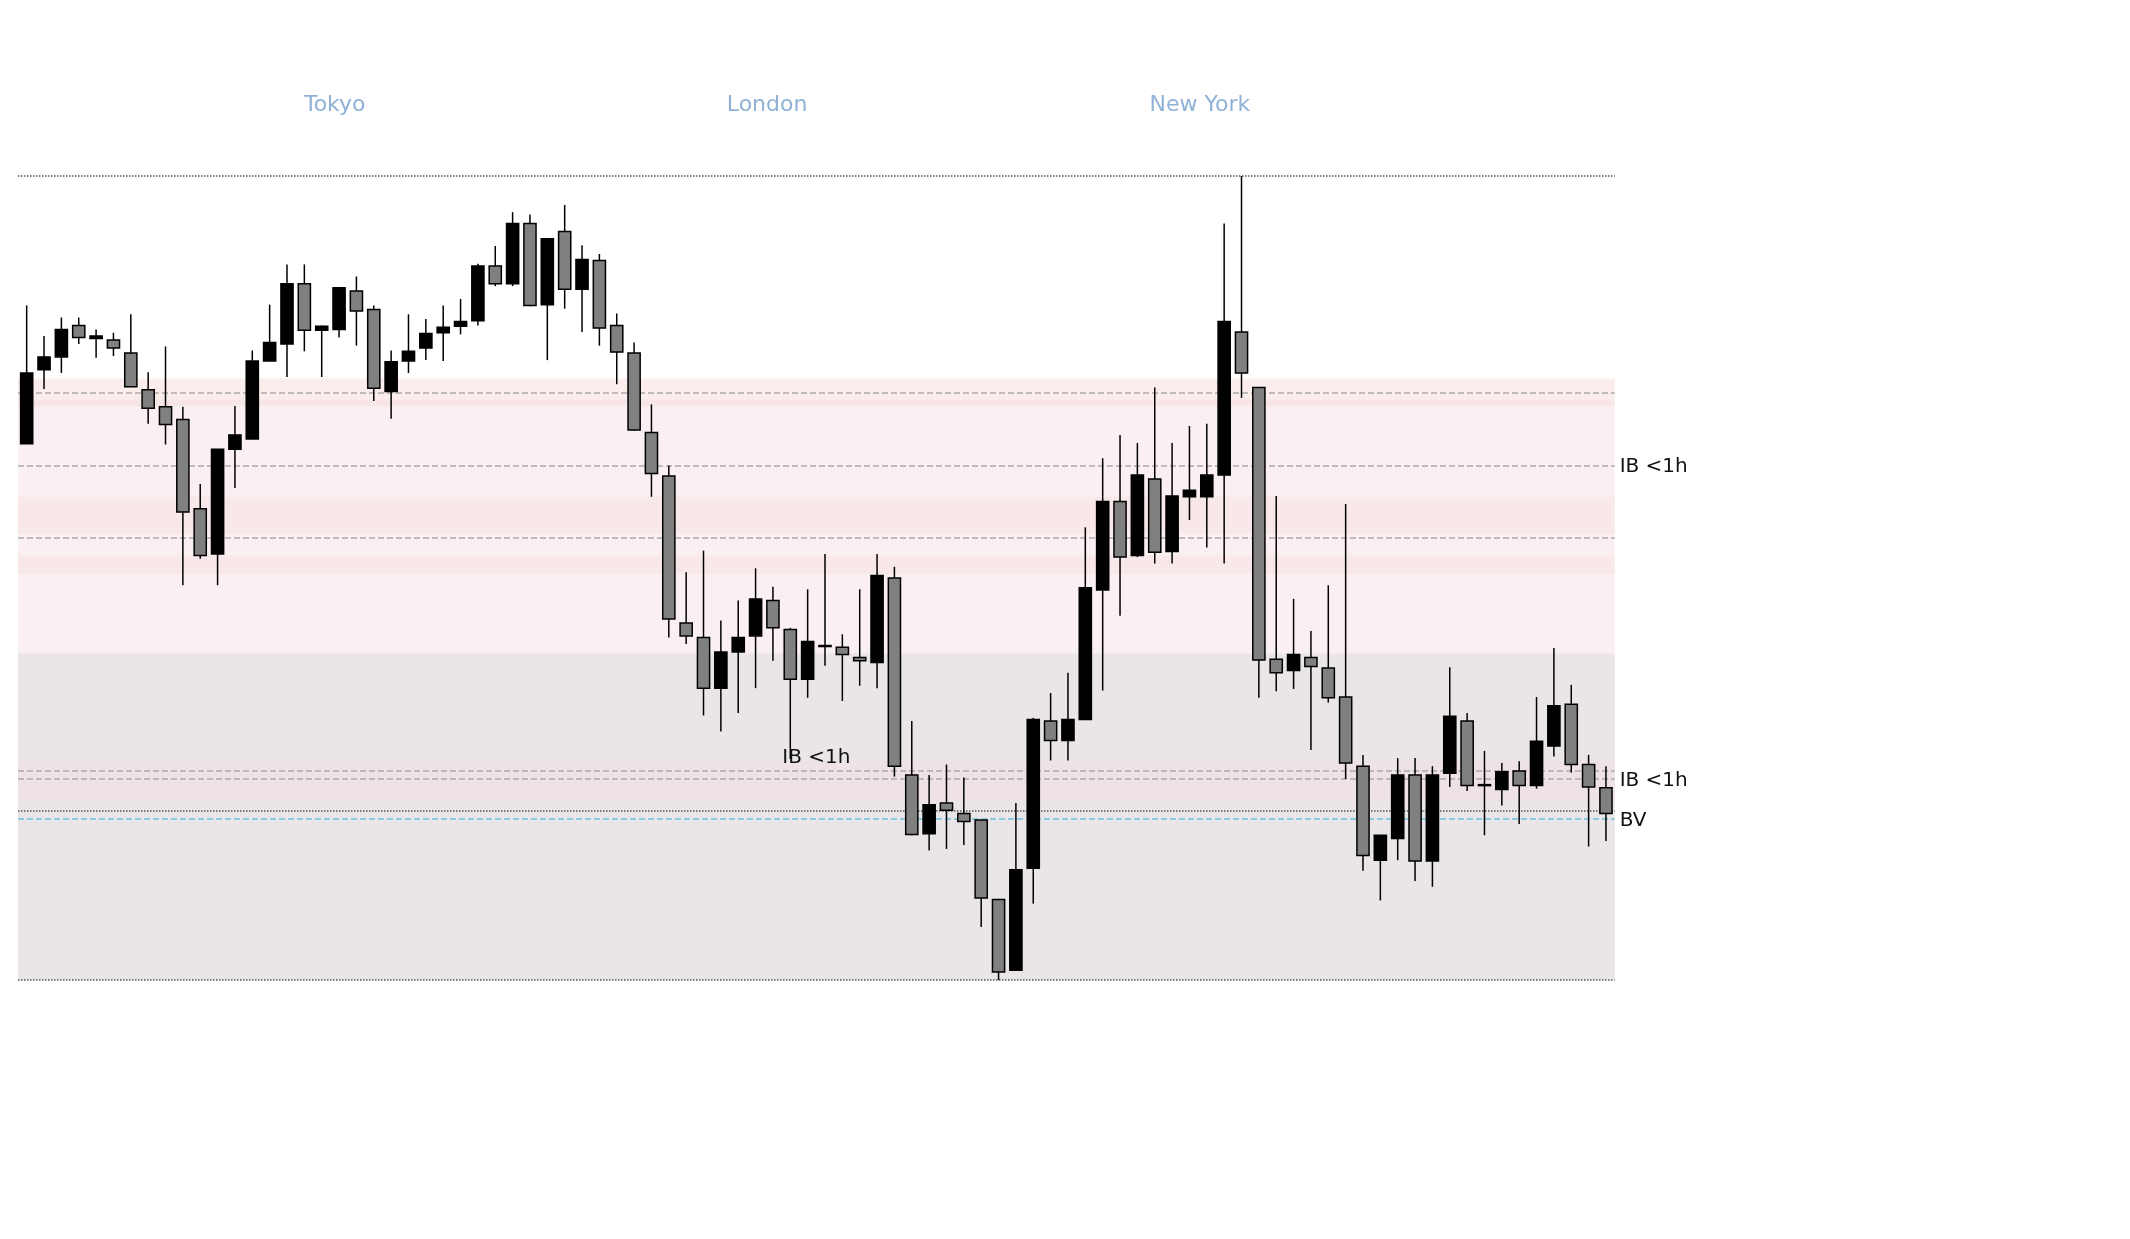 The height and width of the screenshot is (1239, 2130). I want to click on text: London, so click(767, 103).